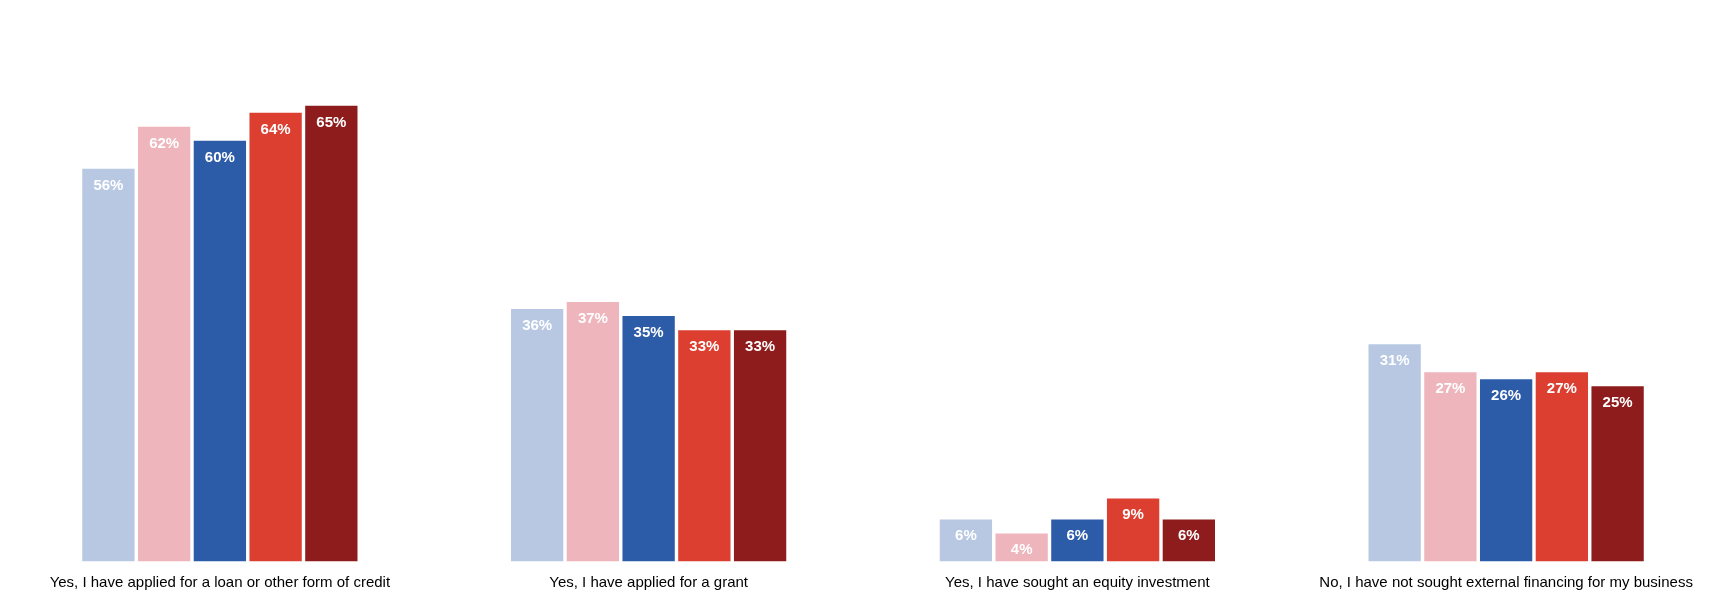 Image resolution: width=1725 pixels, height=601 pixels. Describe the element at coordinates (164, 142) in the screenshot. I see `data-label: 62%` at that location.